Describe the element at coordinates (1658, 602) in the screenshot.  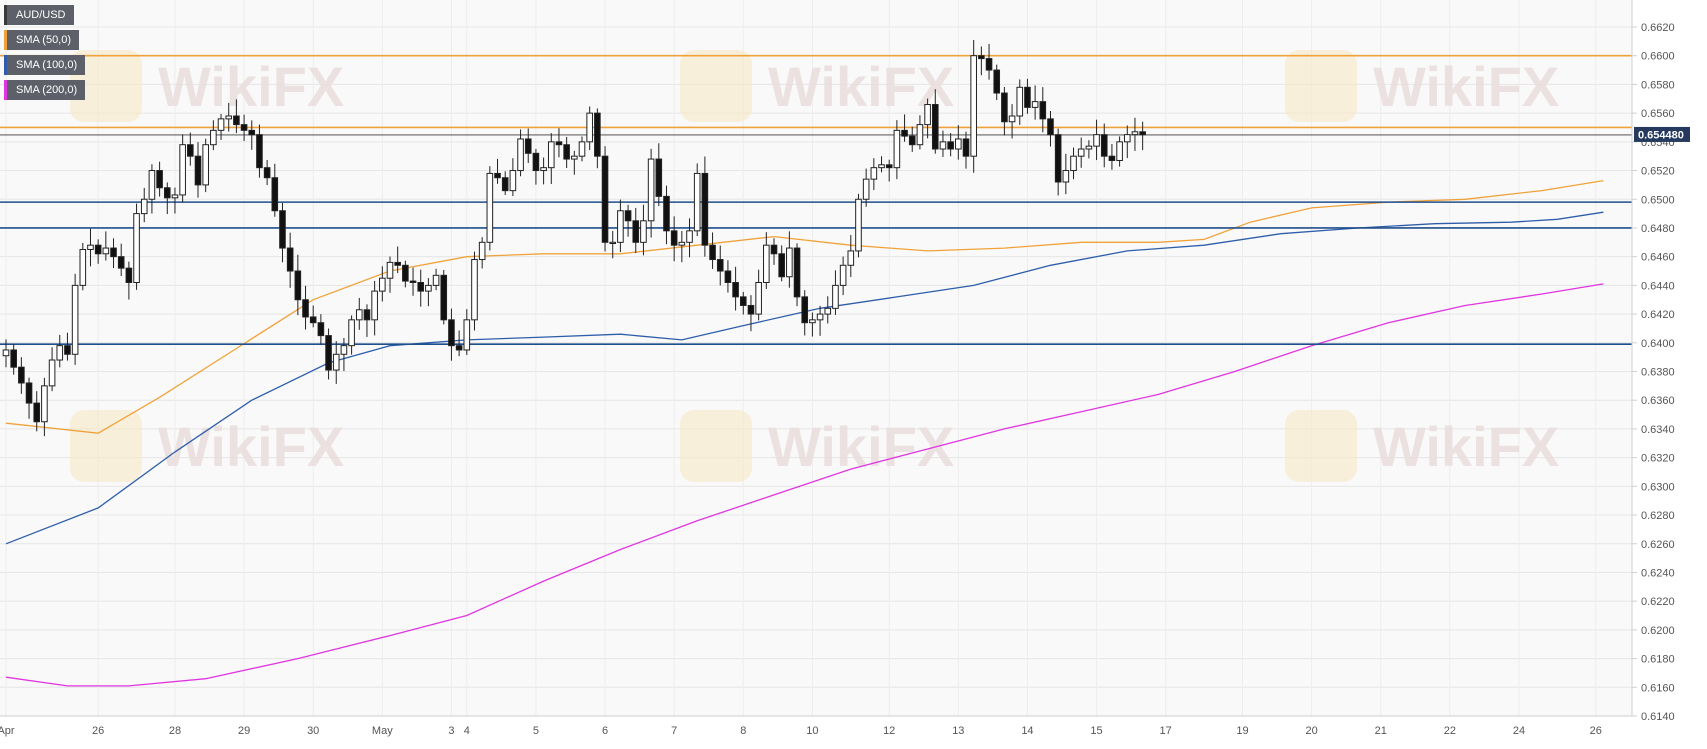
I see `y-tick-label: 0.6220` at that location.